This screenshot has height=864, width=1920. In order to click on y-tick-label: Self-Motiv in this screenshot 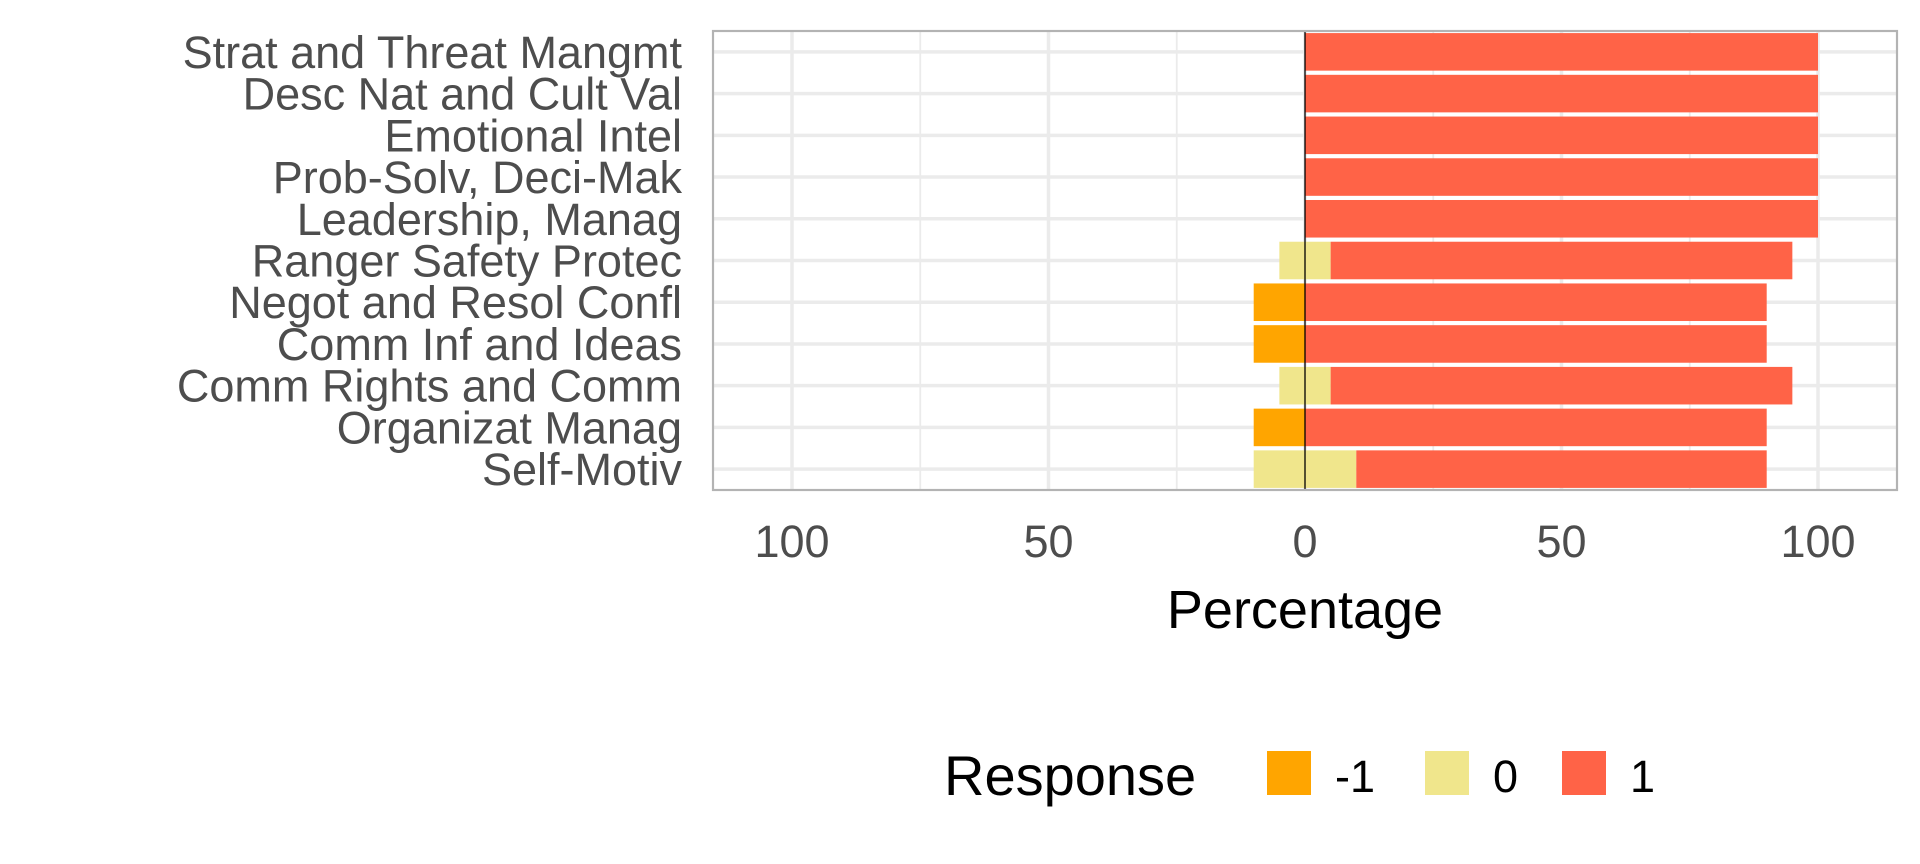, I will do `click(582, 469)`.